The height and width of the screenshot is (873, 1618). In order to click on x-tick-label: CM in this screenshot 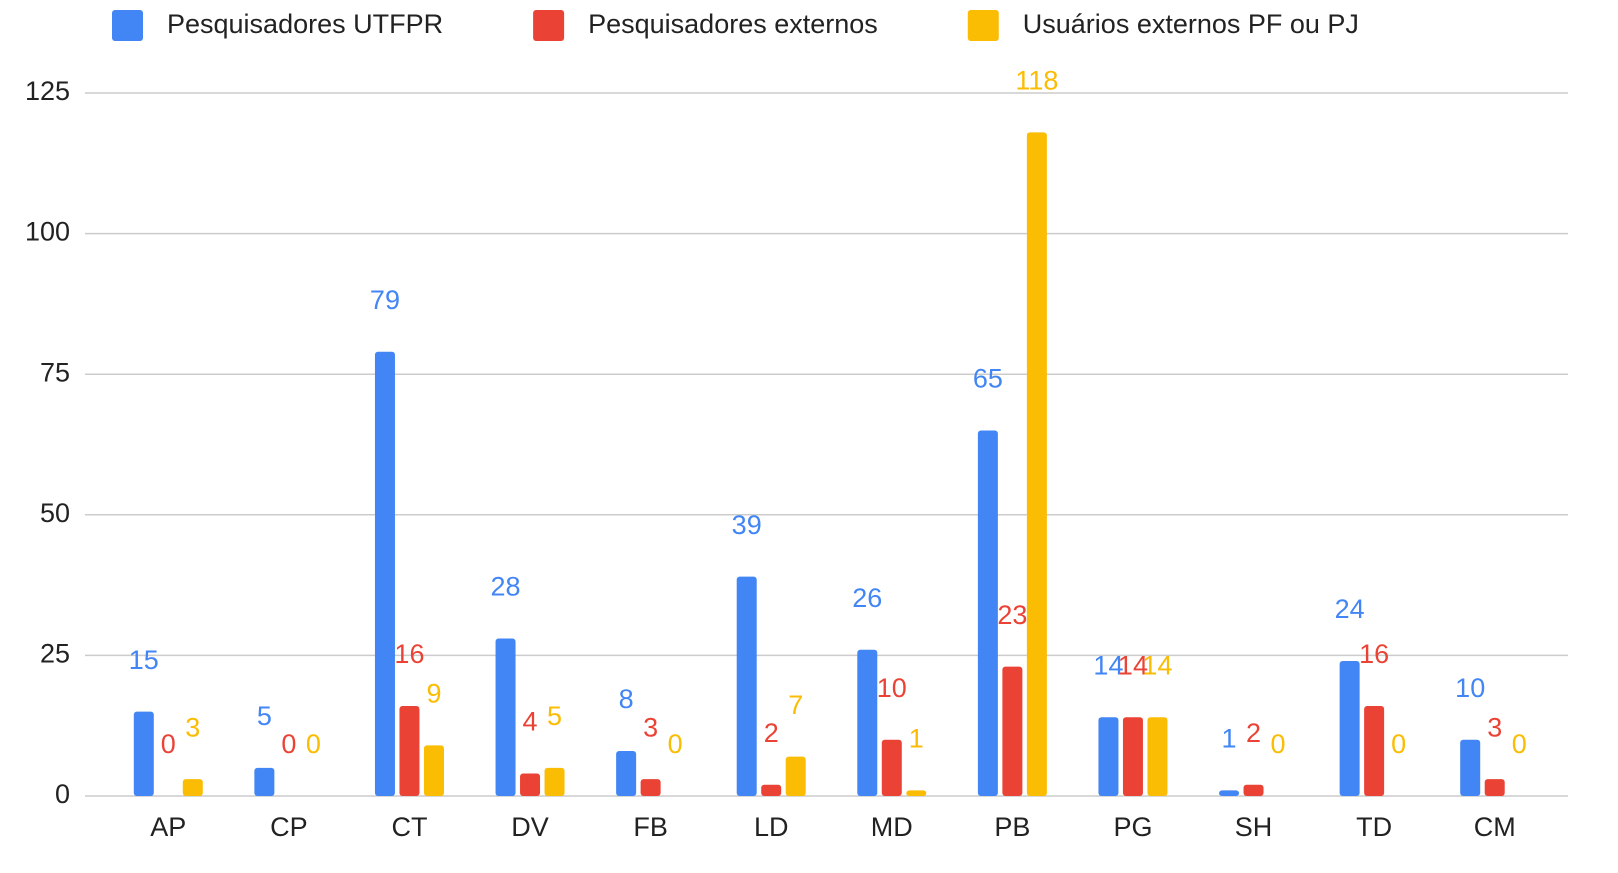, I will do `click(1495, 827)`.